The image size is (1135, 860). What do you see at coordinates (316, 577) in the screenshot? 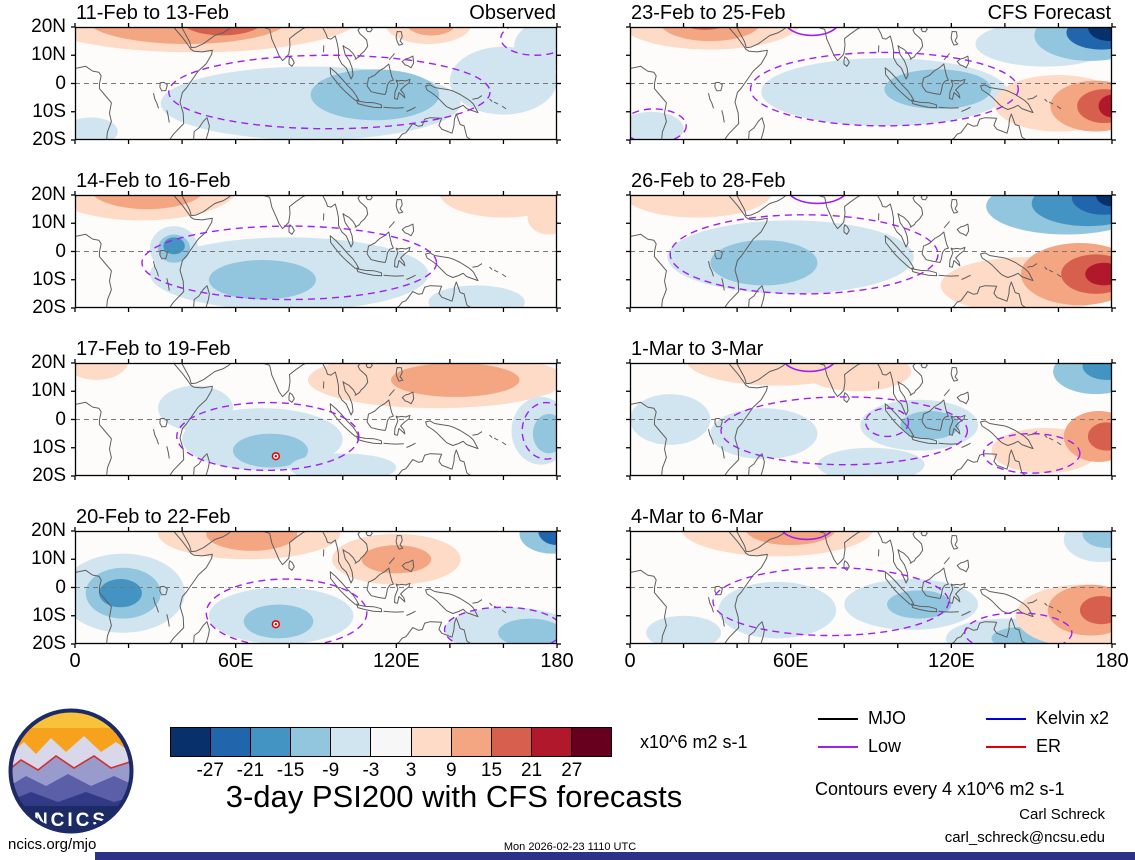
I see `map-panel: 20-Feb to 22-Feb` at bounding box center [316, 577].